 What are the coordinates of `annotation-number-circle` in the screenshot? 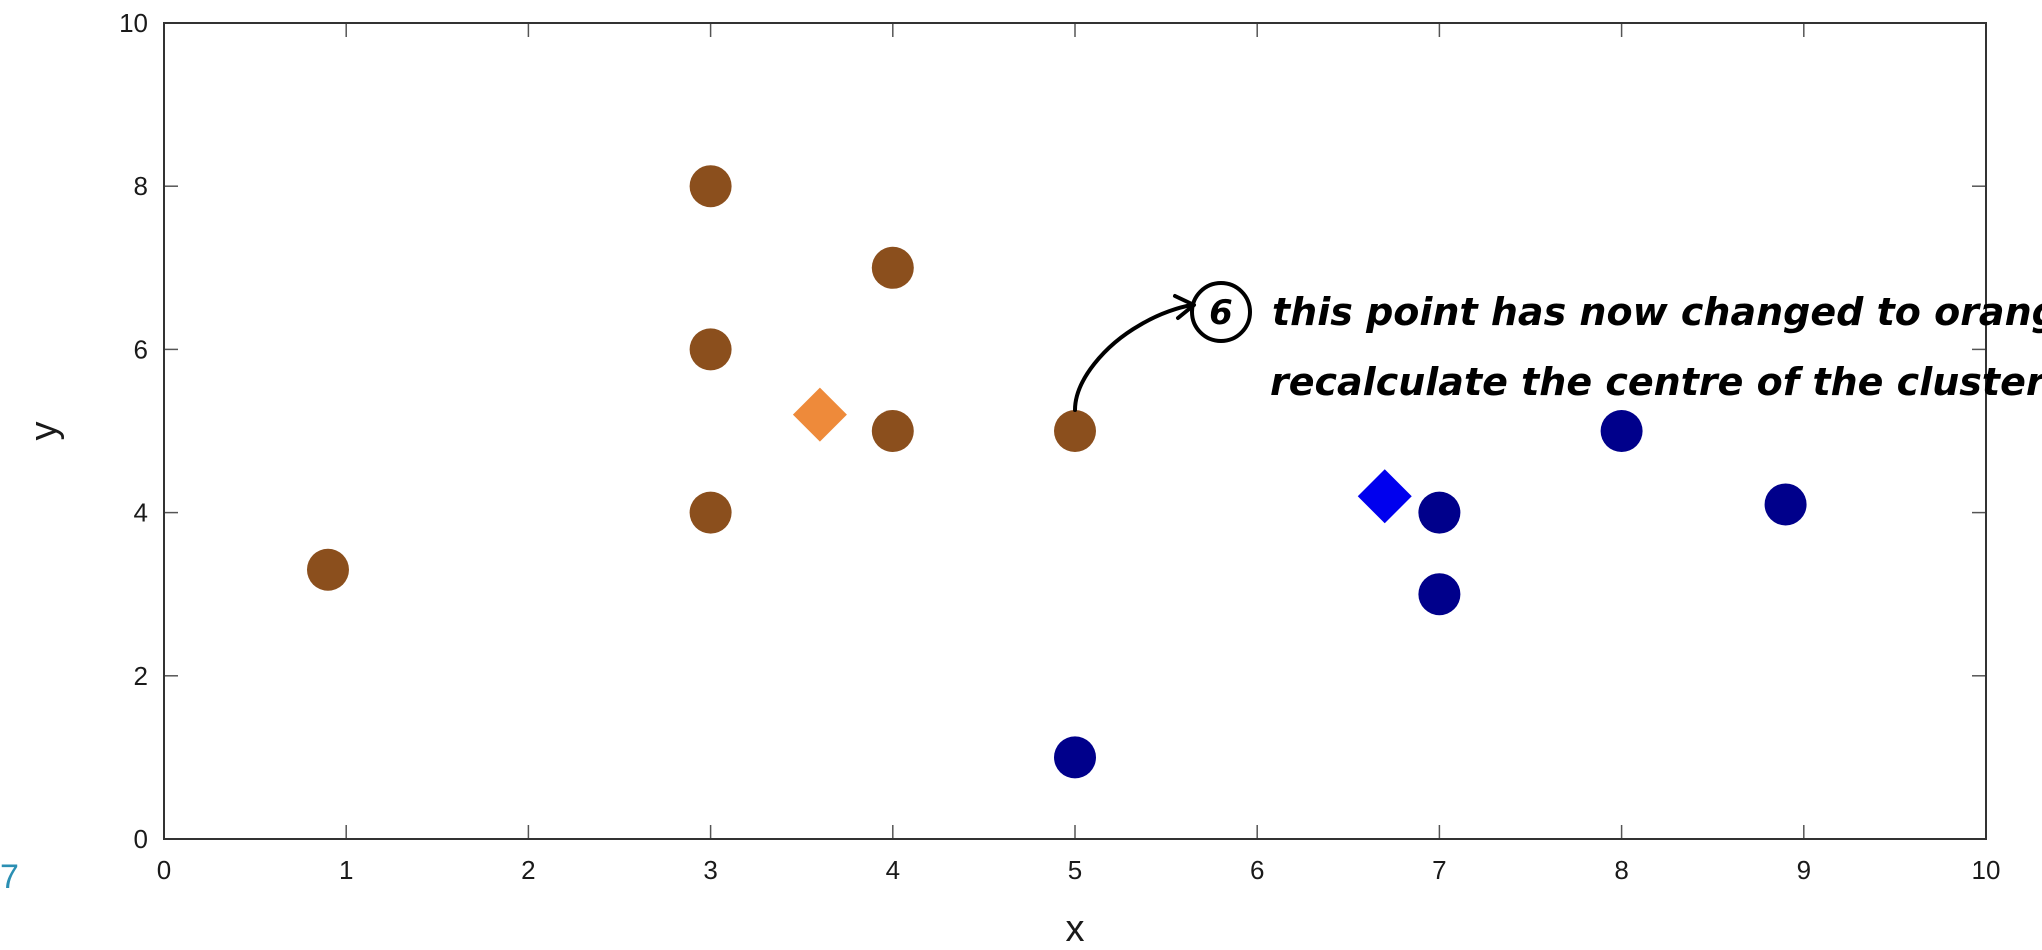 It's located at (1221, 312).